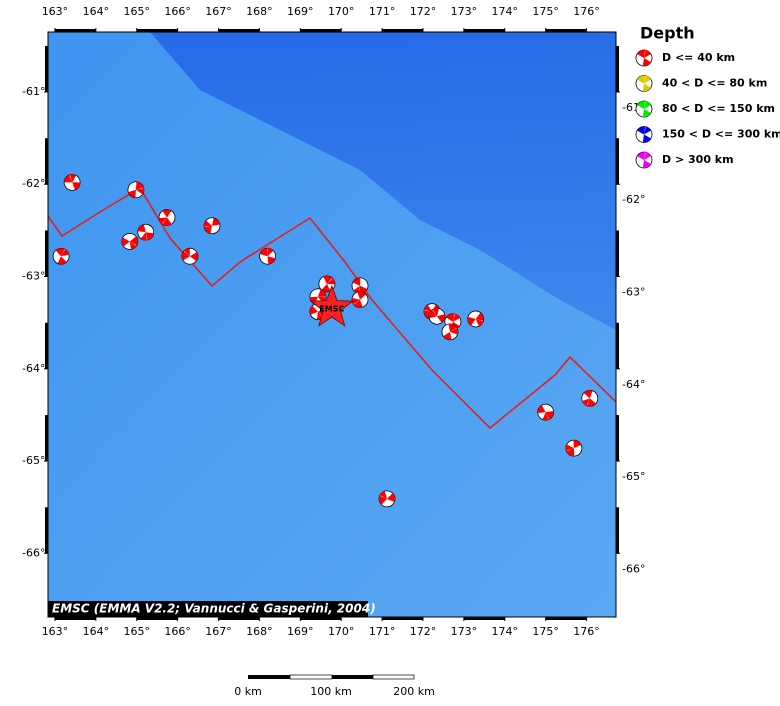 The width and height of the screenshot is (780, 706). I want to click on scale-label: 0 km, so click(248, 691).